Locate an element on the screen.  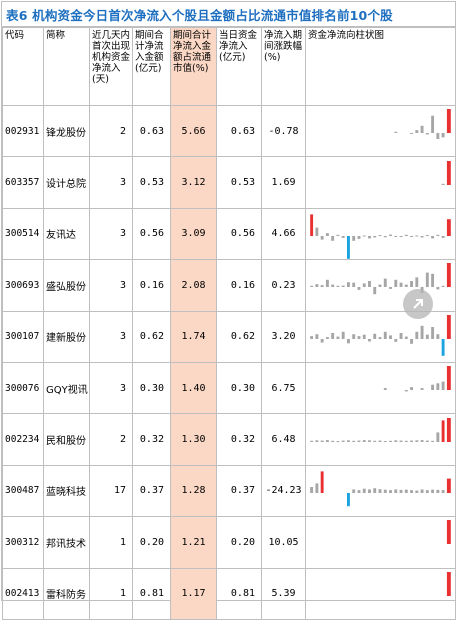
cell-name: 盛弘股份 is located at coordinates (66, 285).